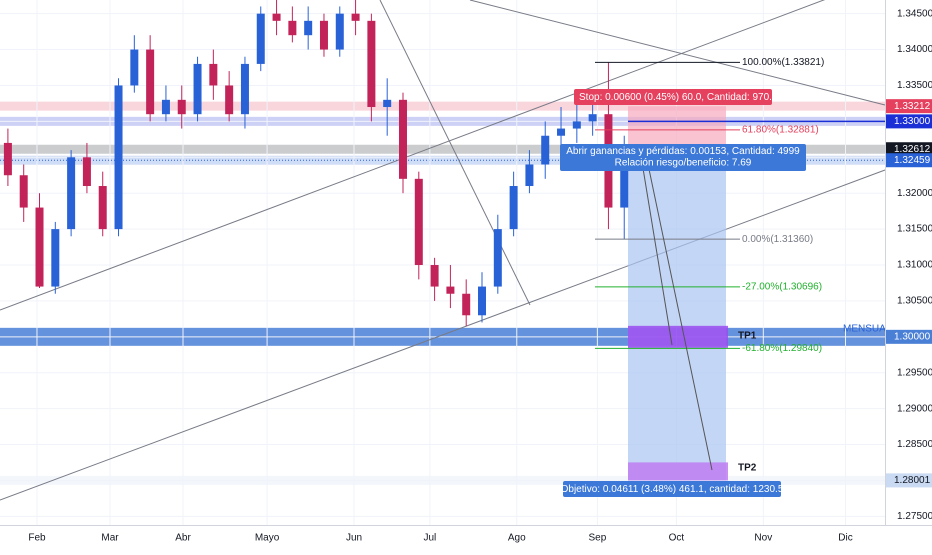 The height and width of the screenshot is (555, 932). I want to click on pnl-box, so click(683, 157).